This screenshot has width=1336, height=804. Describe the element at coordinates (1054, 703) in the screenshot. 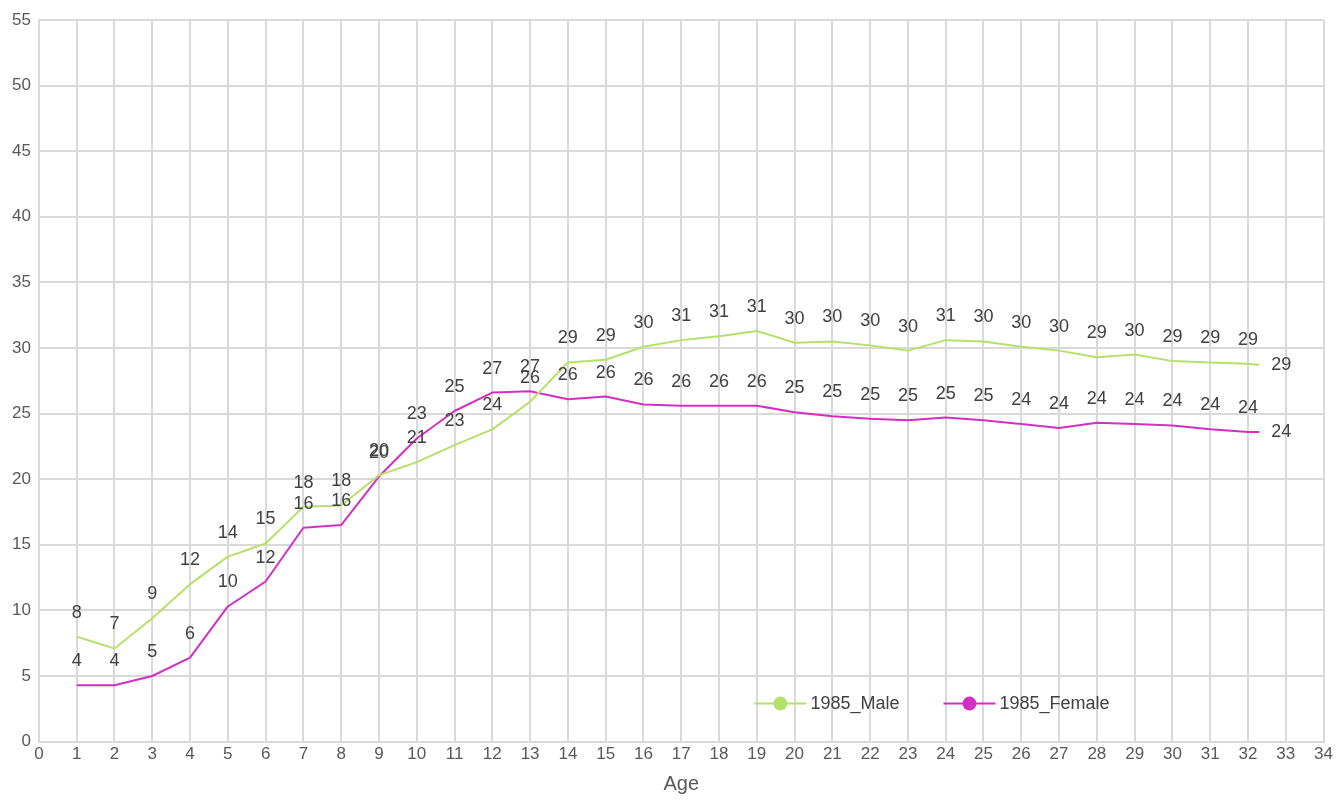

I see `legend-label: 1985_Female` at that location.